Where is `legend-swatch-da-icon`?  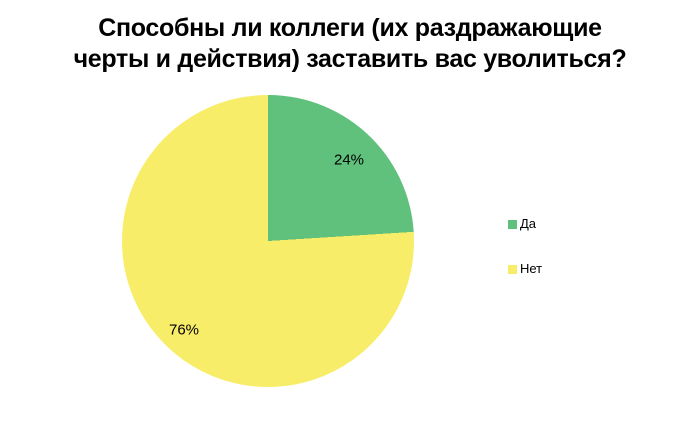 legend-swatch-da-icon is located at coordinates (512, 224).